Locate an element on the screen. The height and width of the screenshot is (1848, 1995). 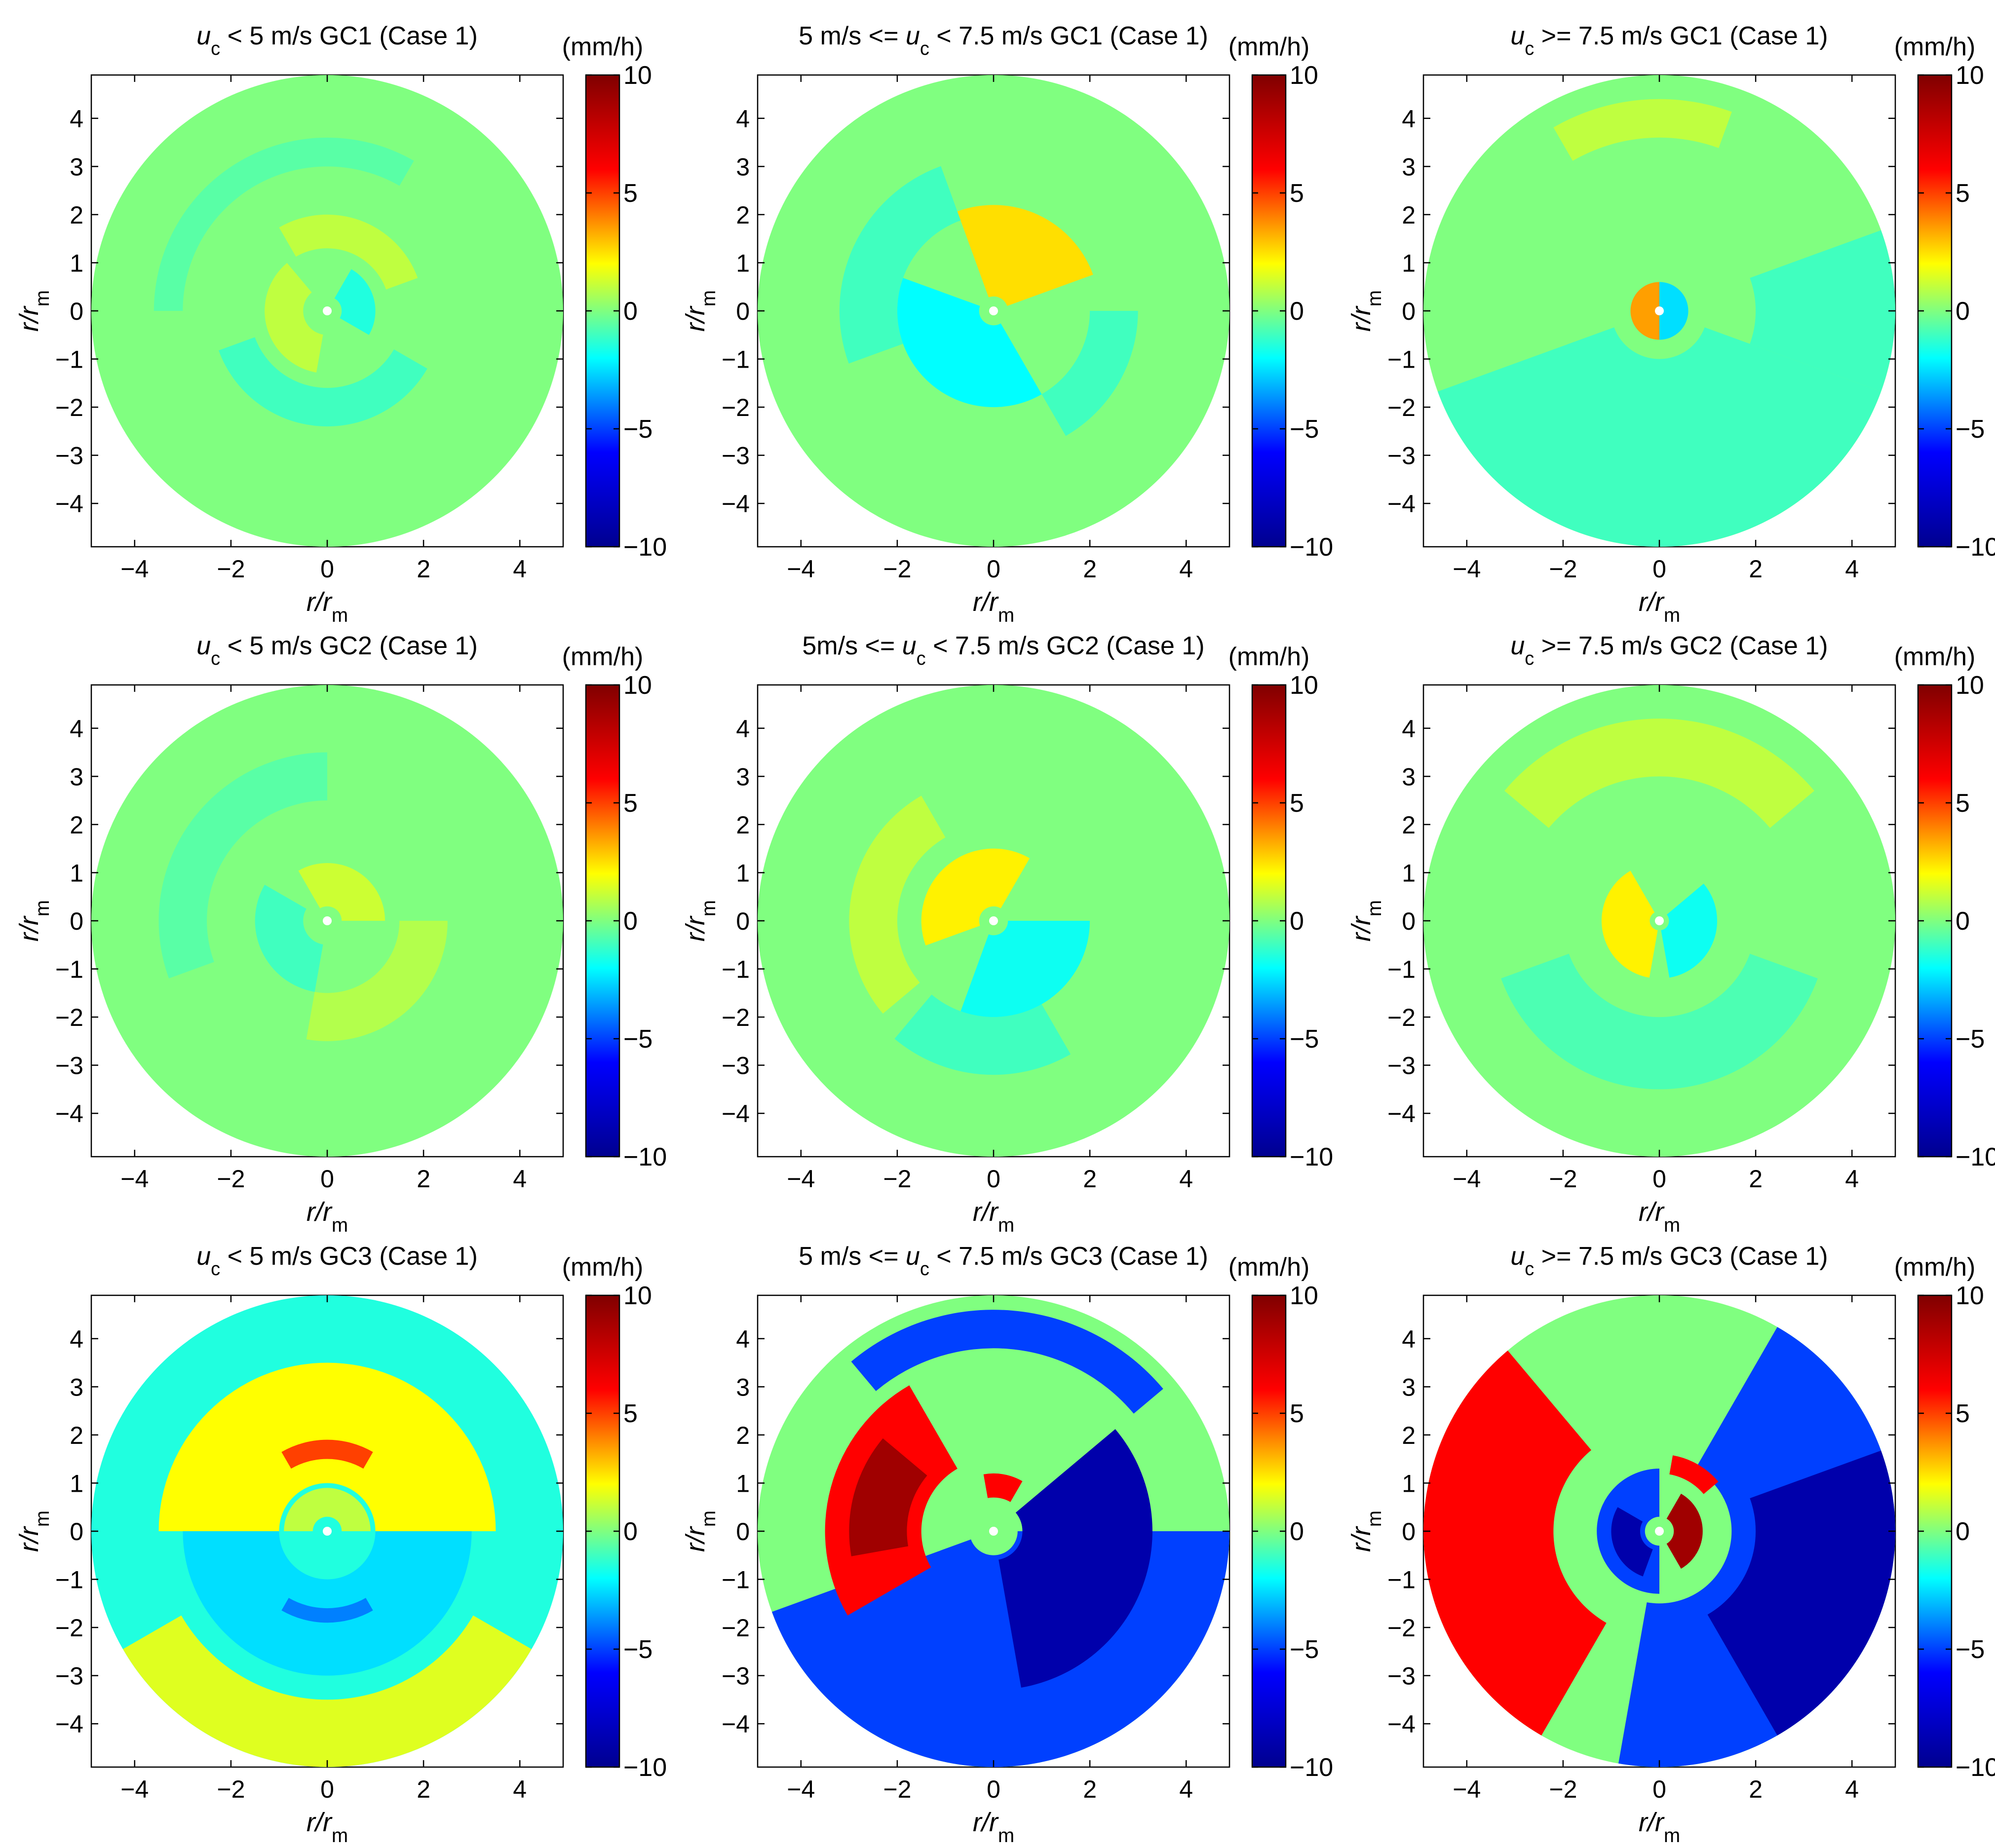
title-part: < 5 m/s GC2 (Case 1) is located at coordinates (349, 646).